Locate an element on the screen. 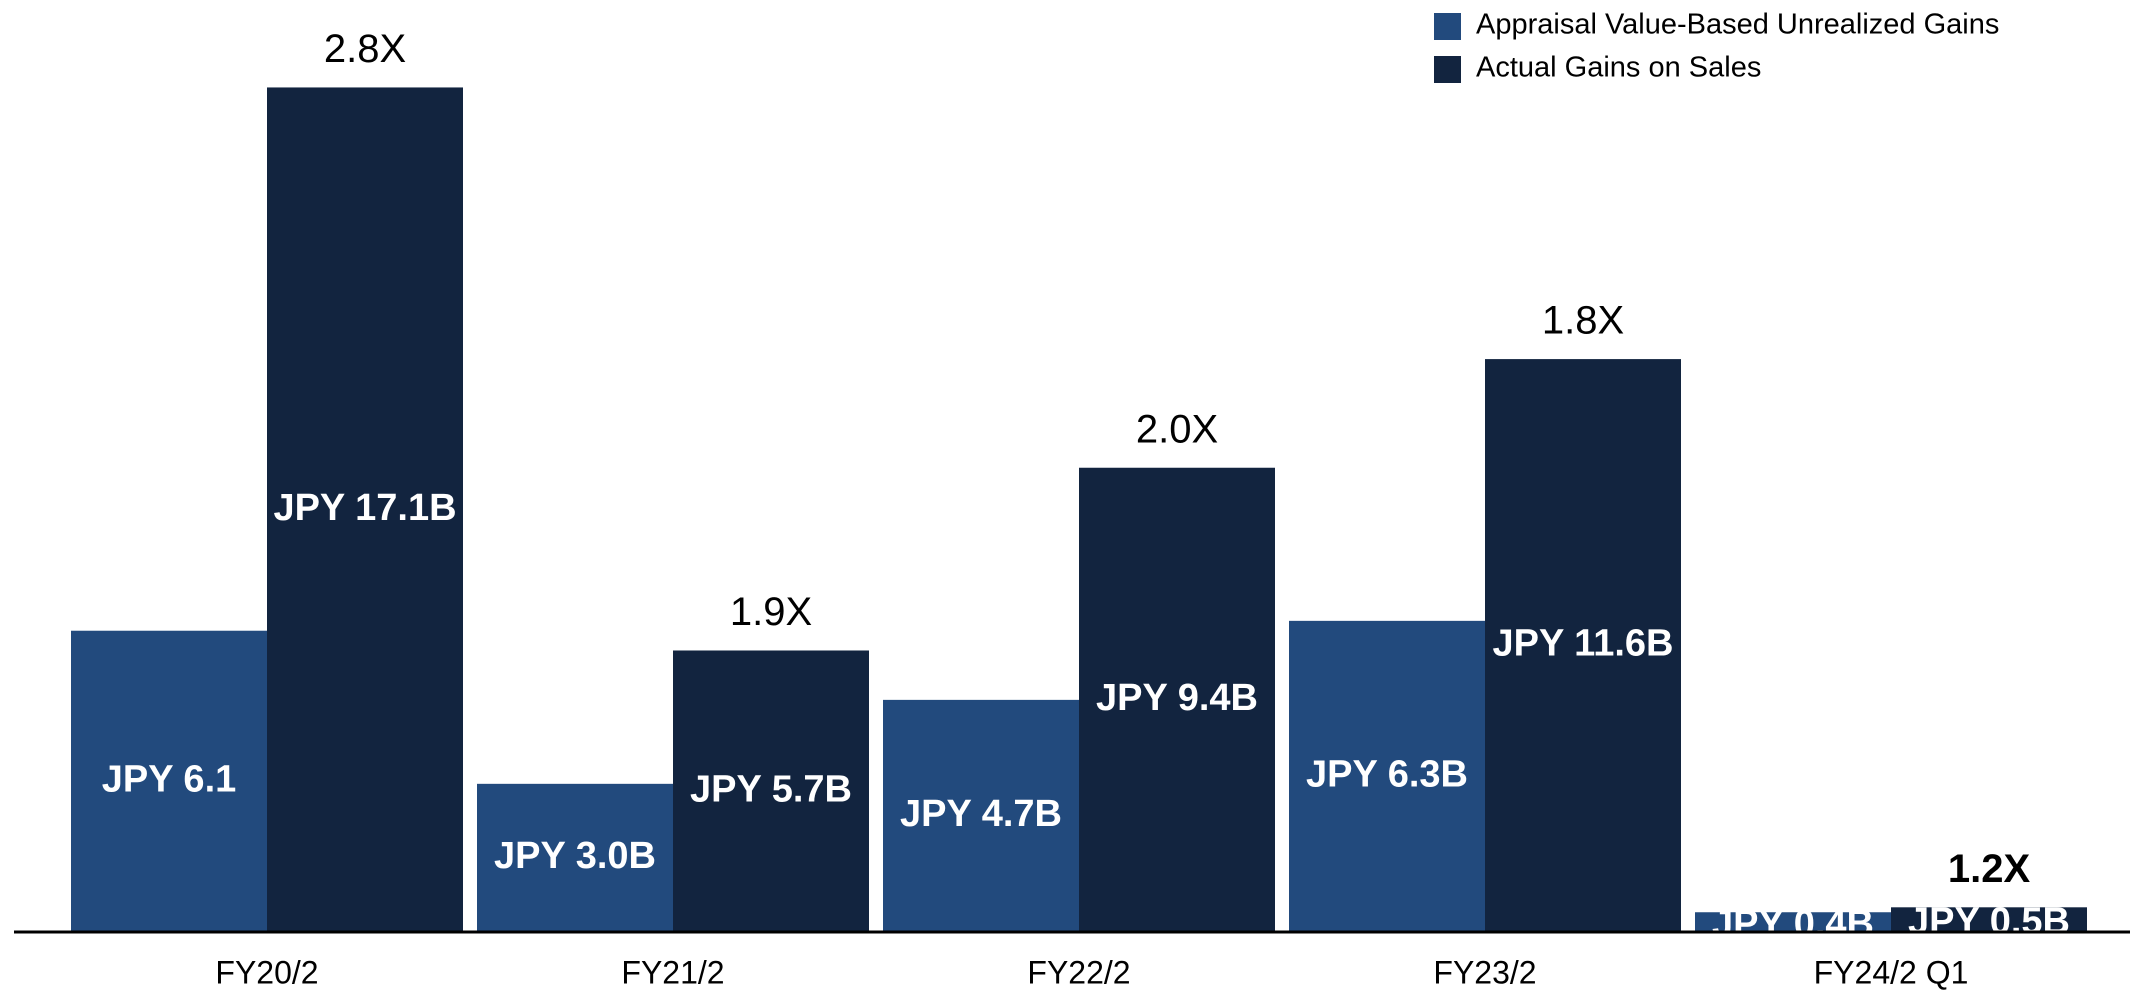 The height and width of the screenshot is (992, 2130). value-label: JPY 0.4B is located at coordinates (1793, 924).